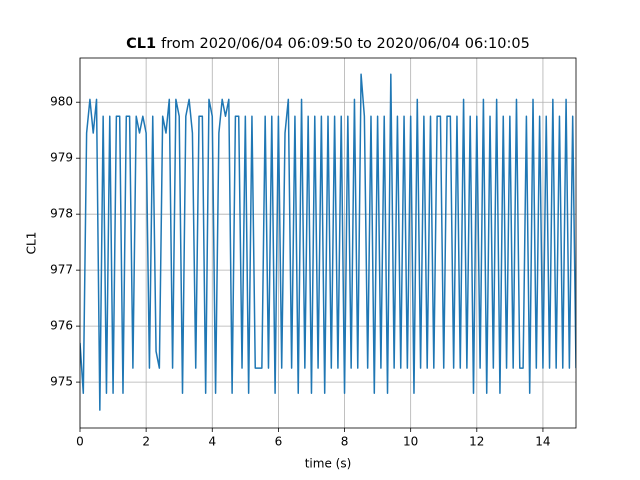 Image resolution: width=640 pixels, height=480 pixels. What do you see at coordinates (279, 442) in the screenshot?
I see `x-tick-label: 6` at bounding box center [279, 442].